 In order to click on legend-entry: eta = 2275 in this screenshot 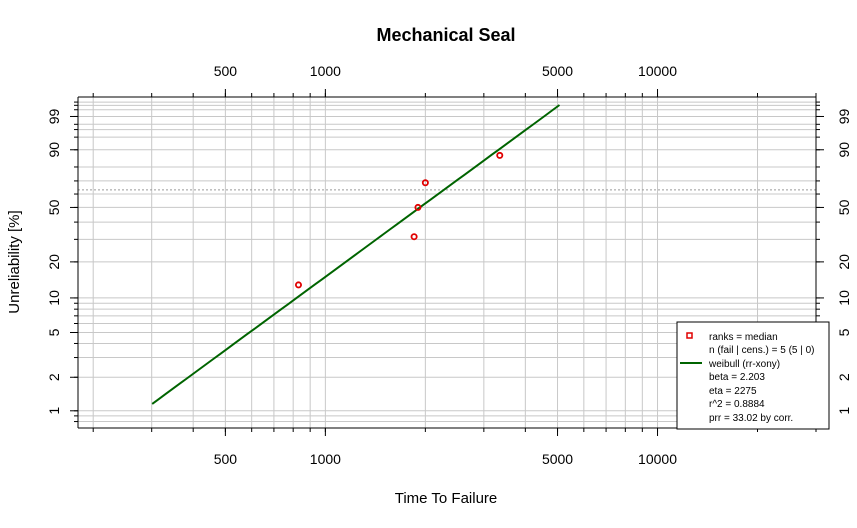, I will do `click(733, 391)`.